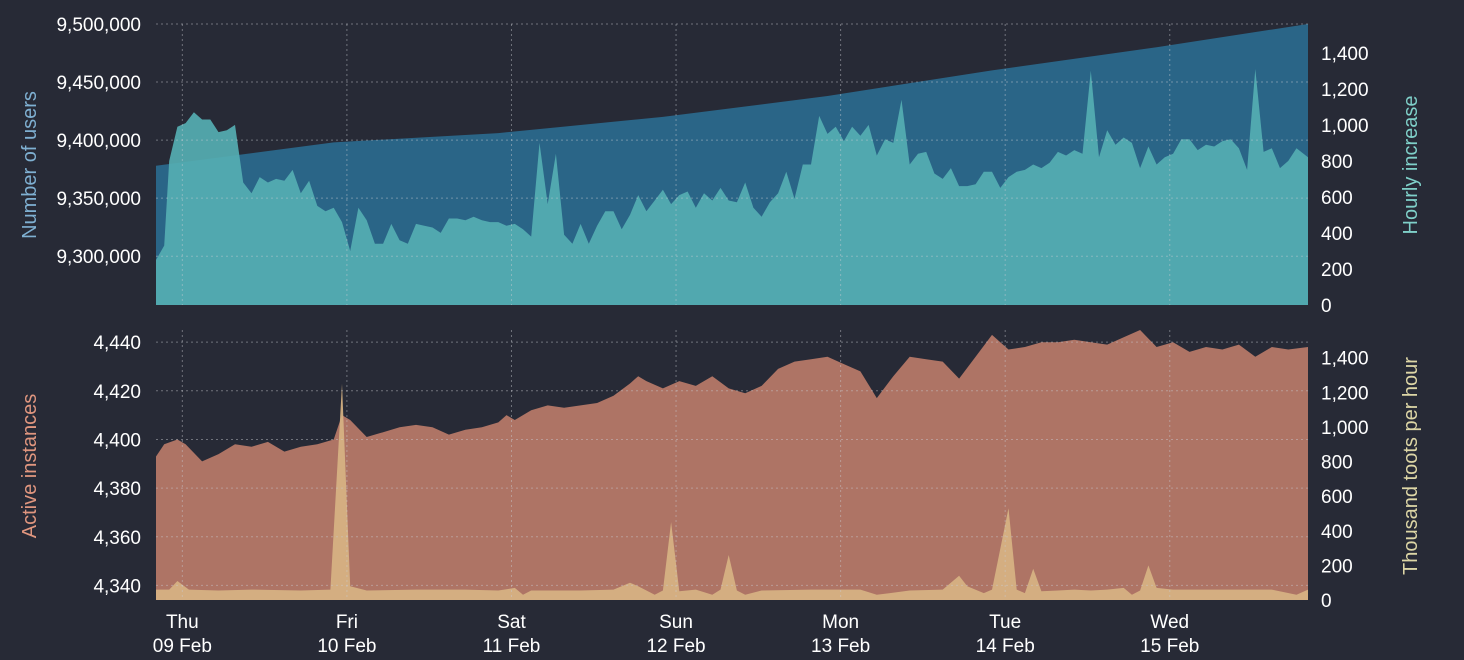  Describe the element at coordinates (98, 25) in the screenshot. I see `left-tick-label: 9,500,000` at that location.